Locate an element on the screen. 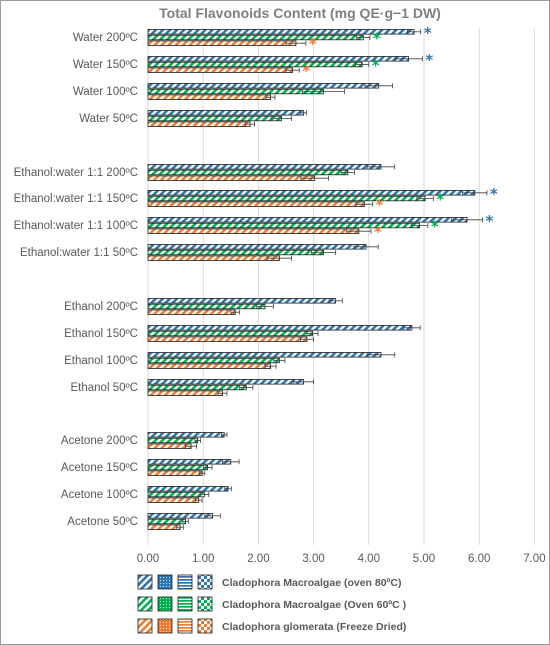 Image resolution: width=550 pixels, height=645 pixels. legend-label: Cladophora Macroalgae (Oven 60ºC ) is located at coordinates (314, 605).